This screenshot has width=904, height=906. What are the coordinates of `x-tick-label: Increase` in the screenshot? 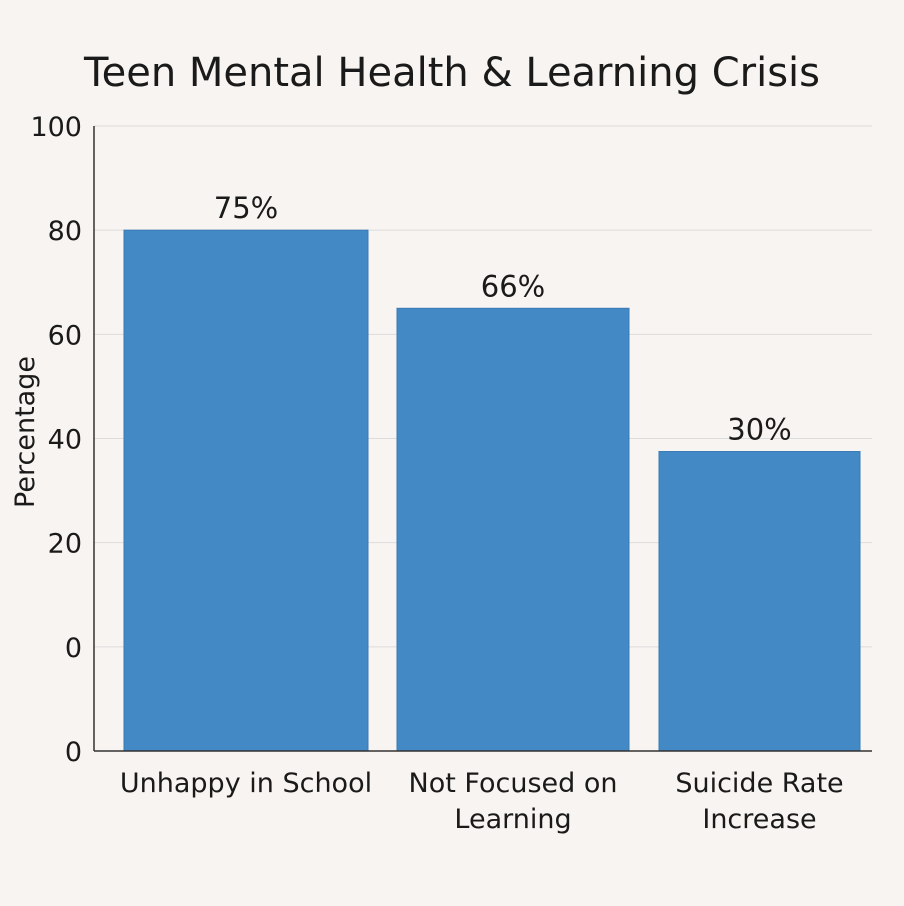 It's located at (759, 819).